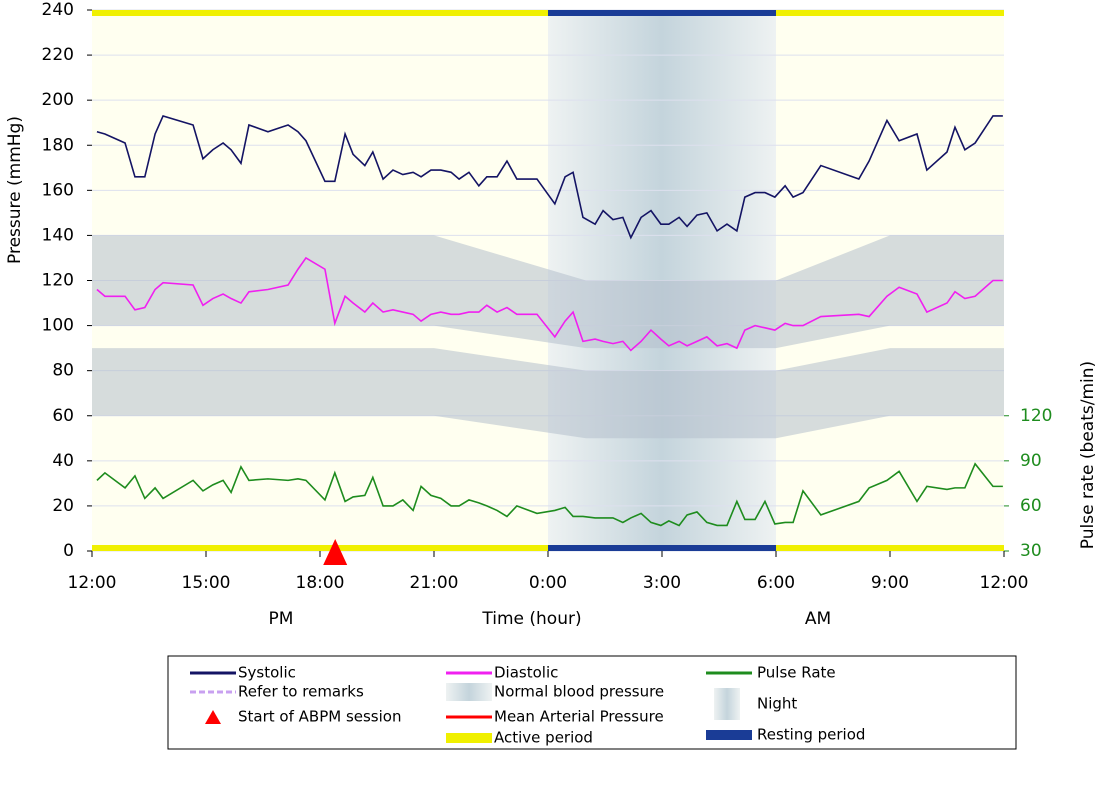 The width and height of the screenshot is (1100, 791). Describe the element at coordinates (58, 10) in the screenshot. I see `y-tick-label: 240` at that location.